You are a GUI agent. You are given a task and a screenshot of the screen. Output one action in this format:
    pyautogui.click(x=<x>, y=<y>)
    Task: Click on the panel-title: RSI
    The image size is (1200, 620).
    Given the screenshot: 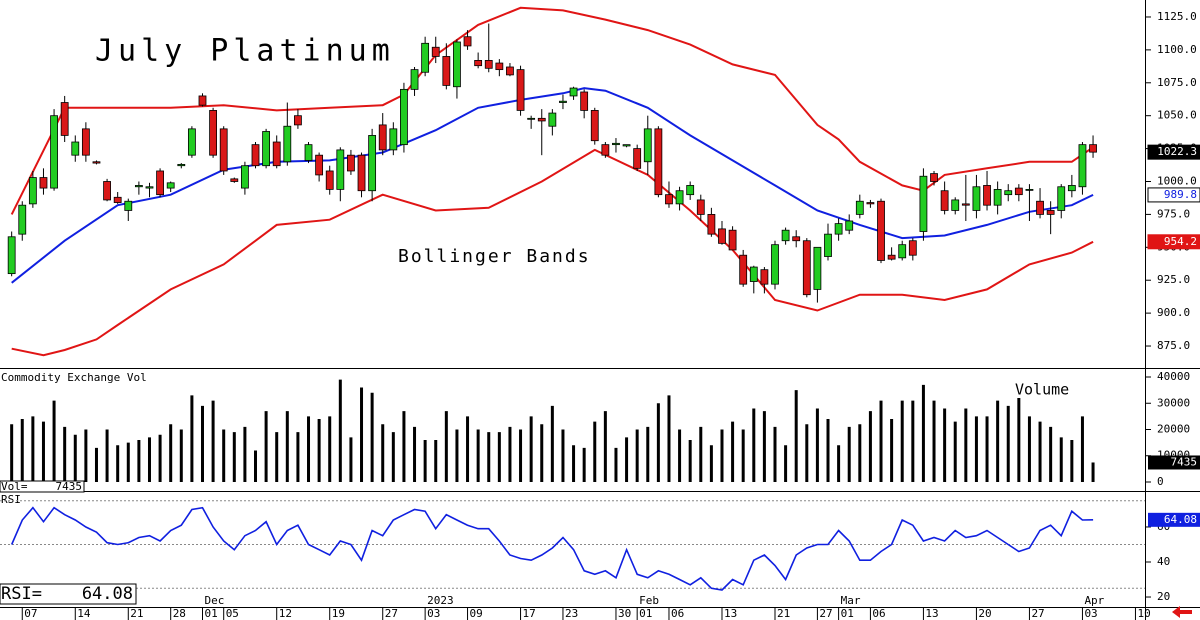 What is the action you would take?
    pyautogui.click(x=11, y=499)
    